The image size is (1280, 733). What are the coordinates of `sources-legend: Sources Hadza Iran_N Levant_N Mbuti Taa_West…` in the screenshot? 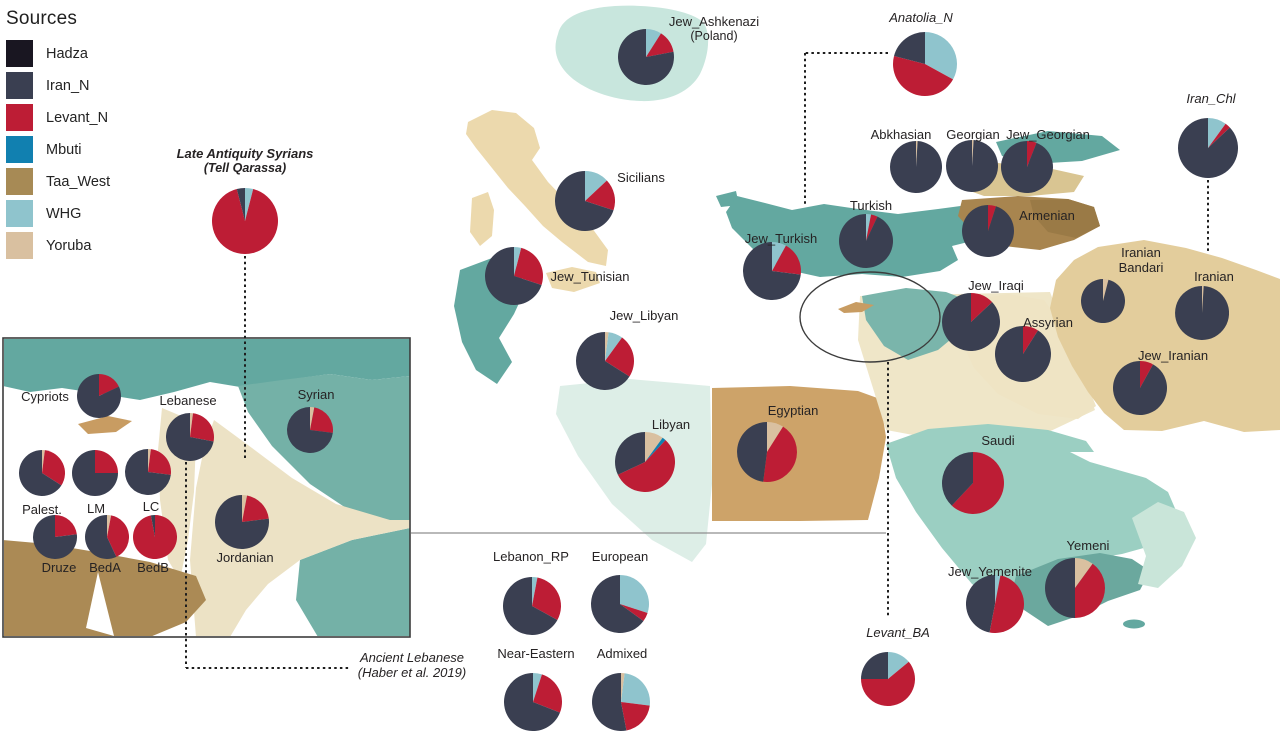 It's located at (58, 136).